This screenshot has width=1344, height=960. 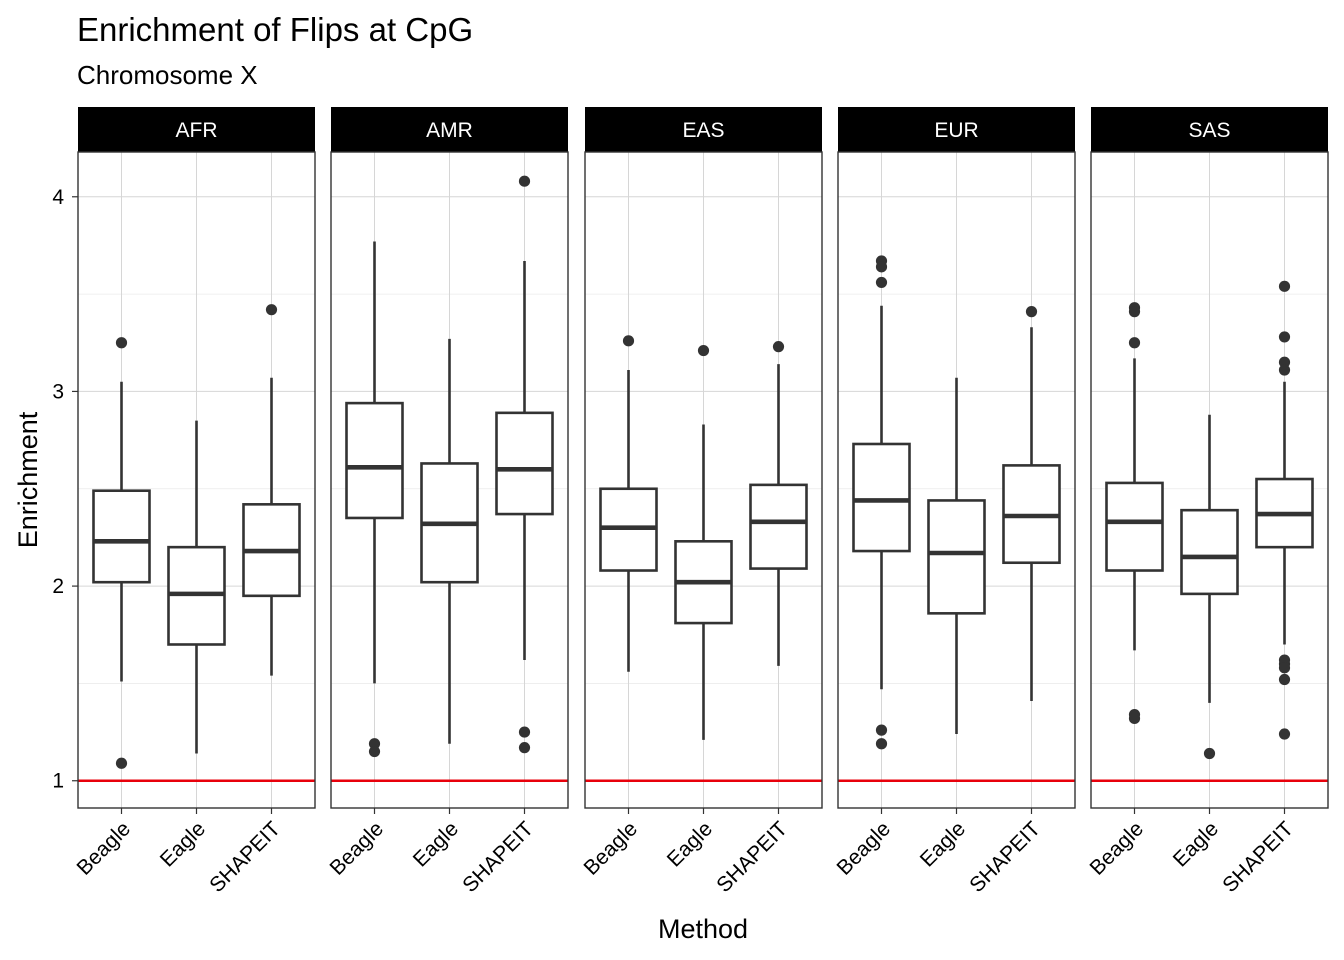 What do you see at coordinates (703, 929) in the screenshot?
I see `x-axis-title: Method` at bounding box center [703, 929].